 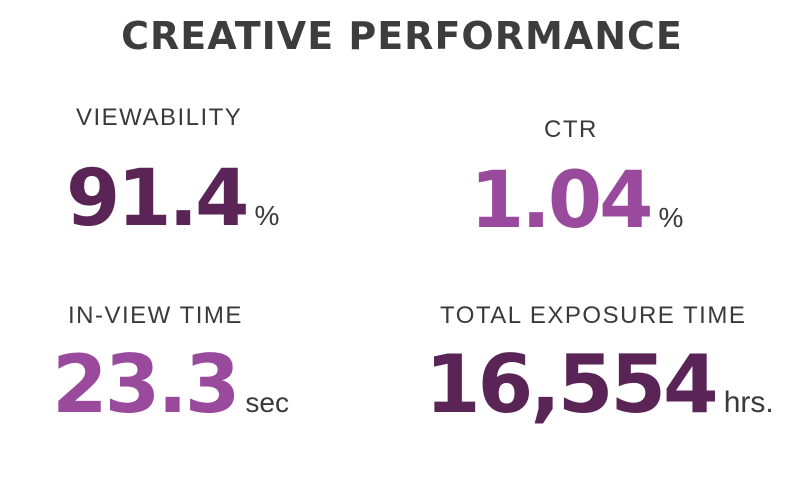 I want to click on ctr-value: 1.04, so click(x=561, y=201).